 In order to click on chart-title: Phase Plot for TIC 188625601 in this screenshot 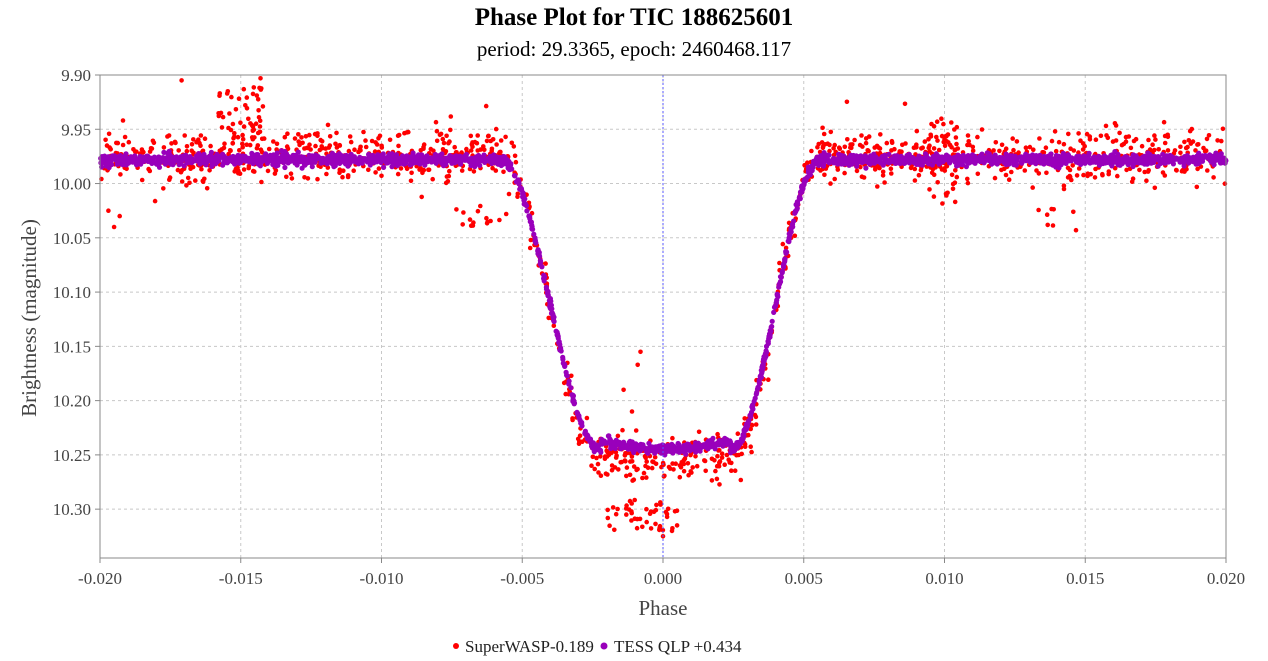, I will do `click(634, 17)`.